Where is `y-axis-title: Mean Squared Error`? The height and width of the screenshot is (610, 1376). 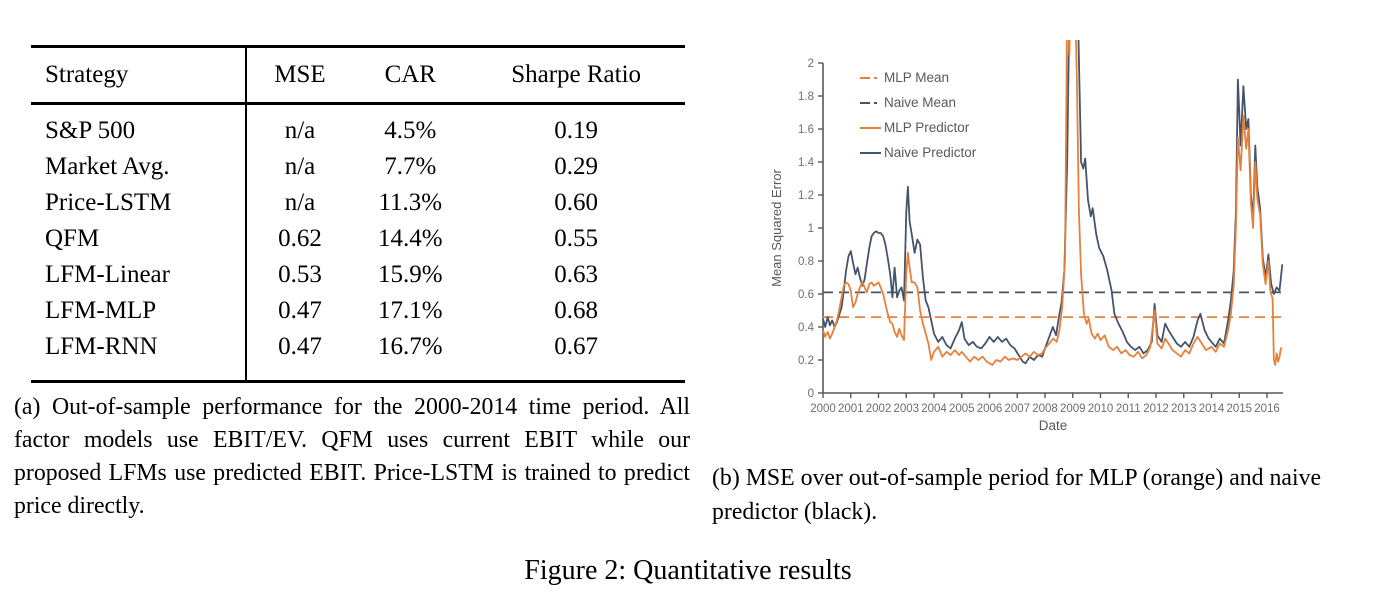
y-axis-title: Mean Squared Error is located at coordinates (776, 227).